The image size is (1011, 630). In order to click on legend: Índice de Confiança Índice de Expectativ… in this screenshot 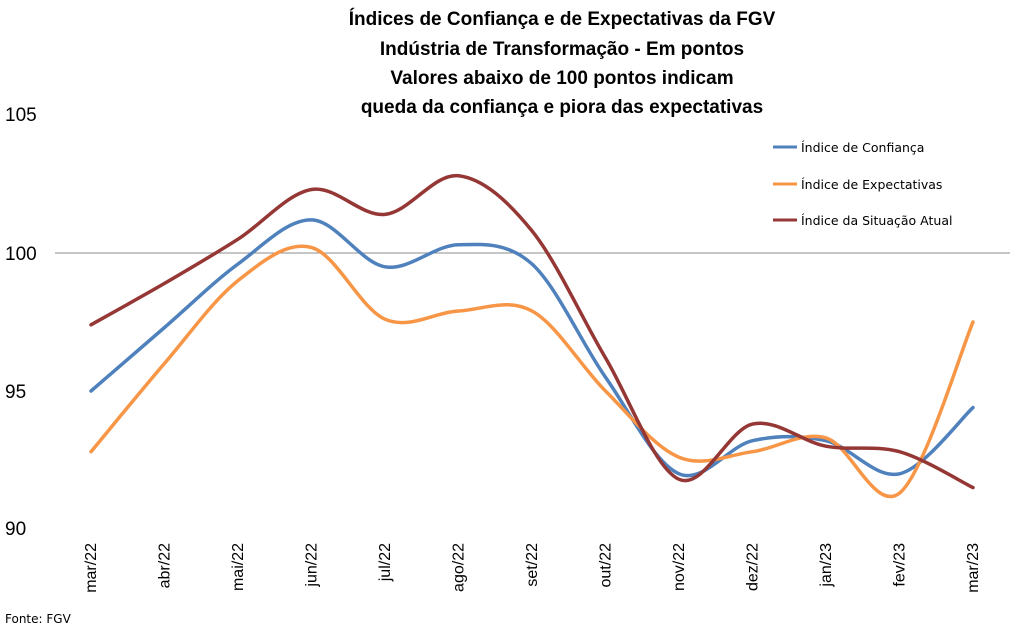, I will do `click(862, 184)`.